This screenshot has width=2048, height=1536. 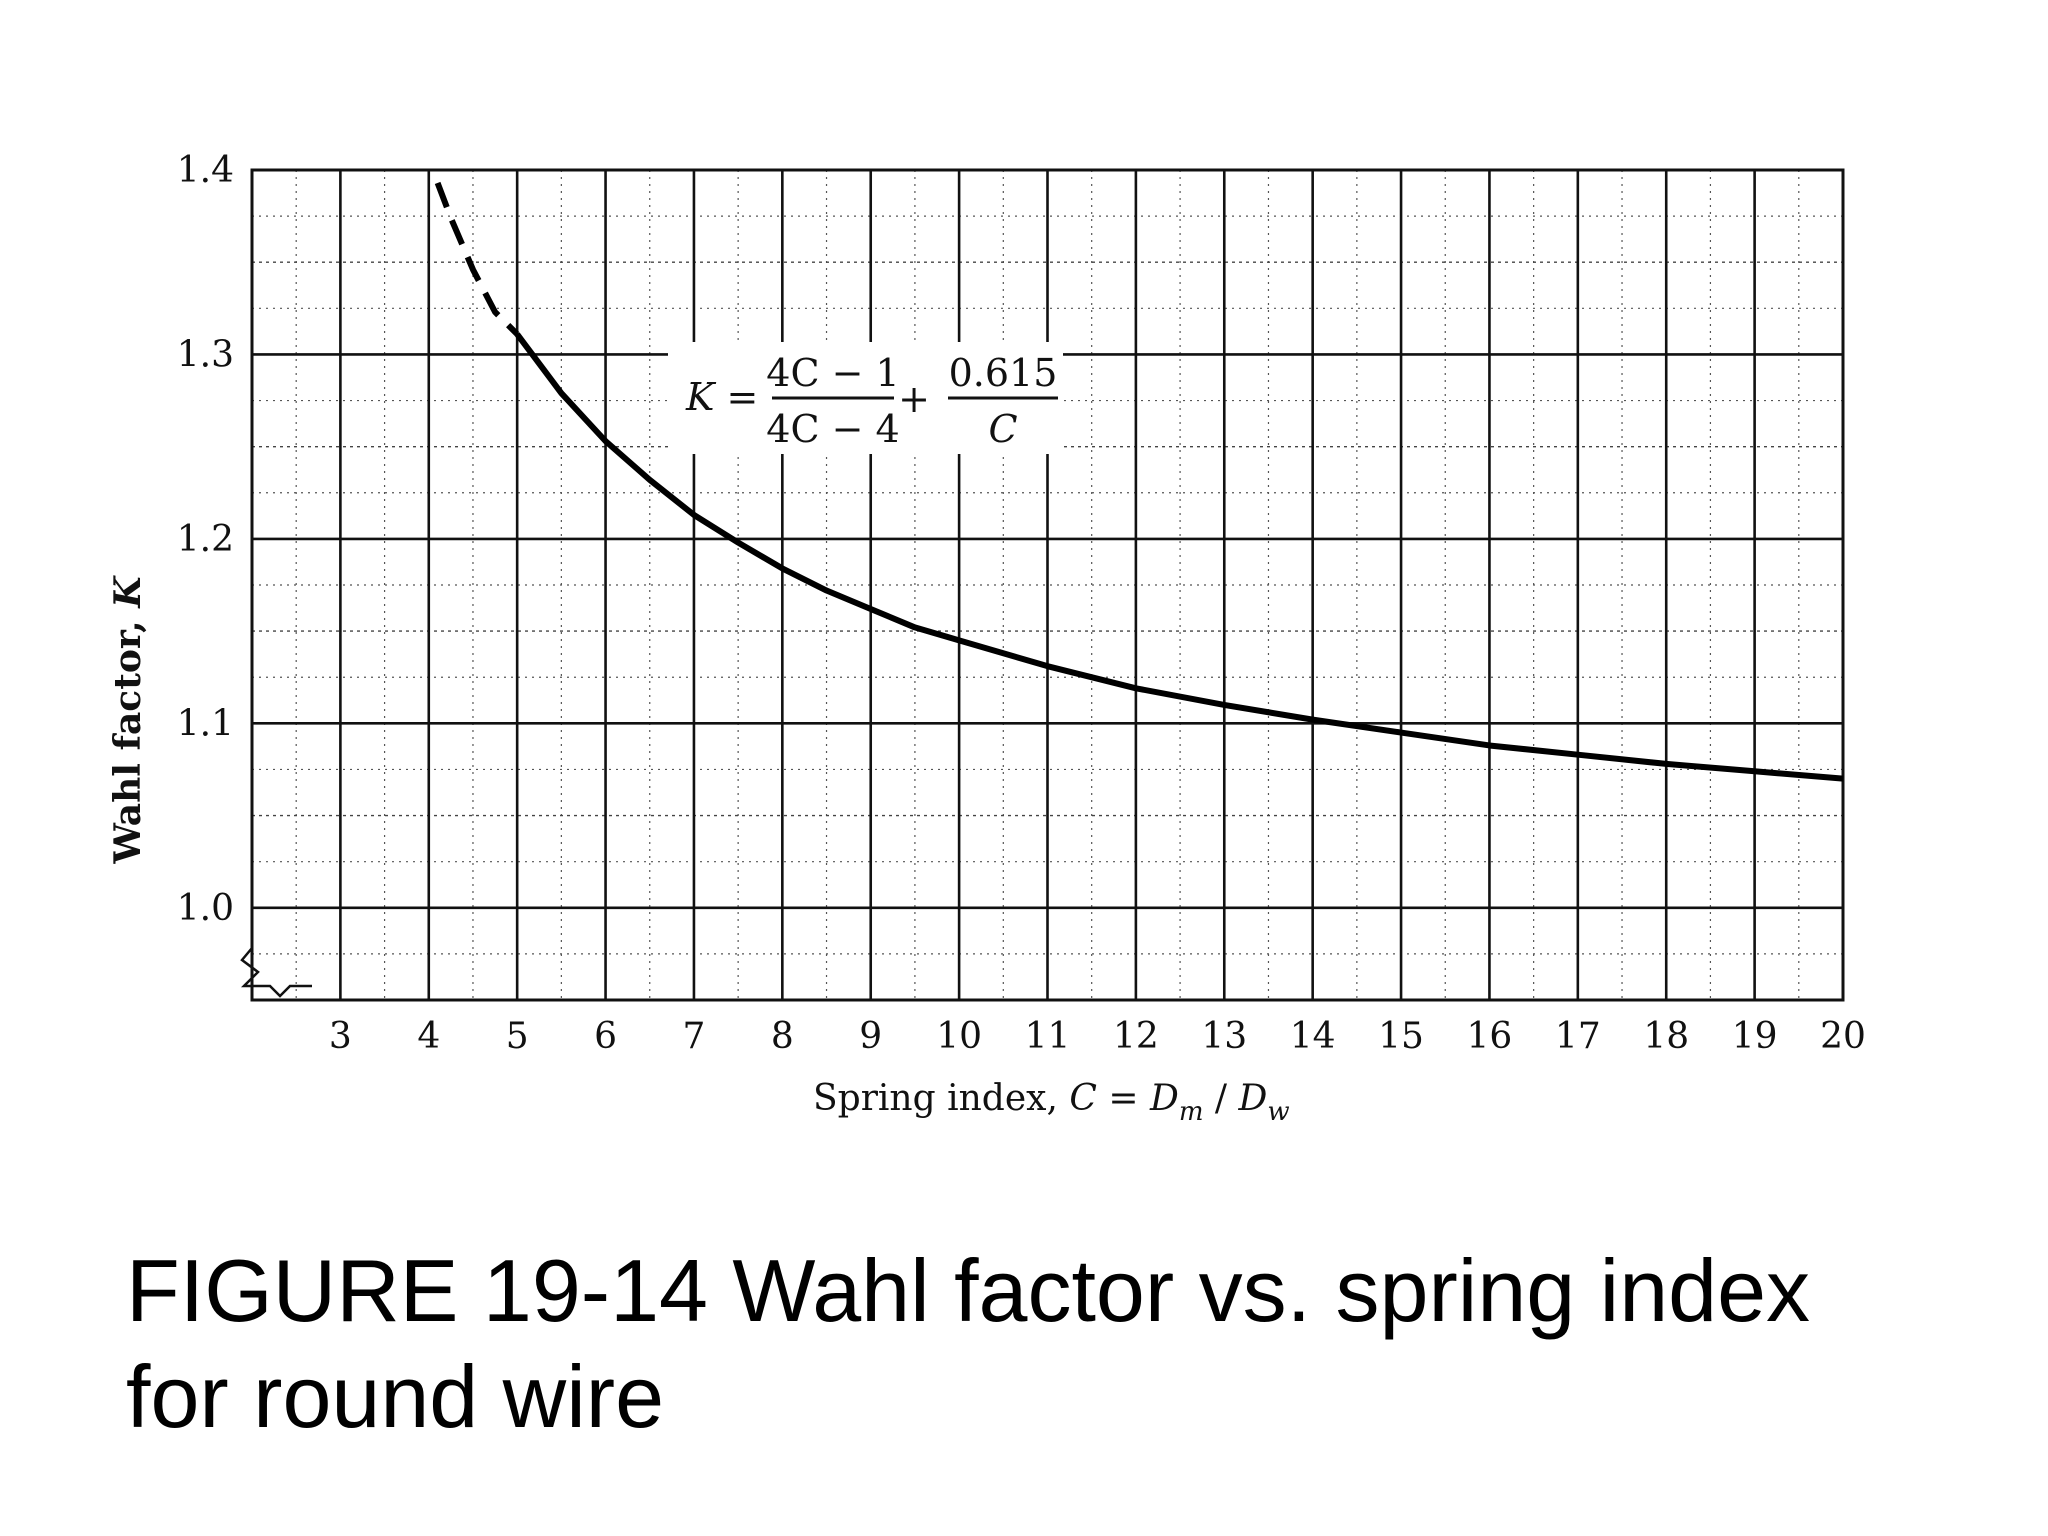 What do you see at coordinates (1048, 1036) in the screenshot?
I see `x-tick-label: 11` at bounding box center [1048, 1036].